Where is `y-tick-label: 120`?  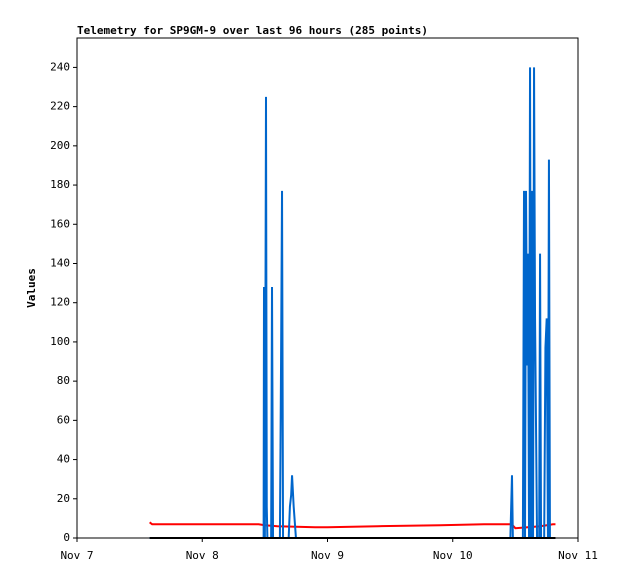
y-tick-label: 120 is located at coordinates (60, 302).